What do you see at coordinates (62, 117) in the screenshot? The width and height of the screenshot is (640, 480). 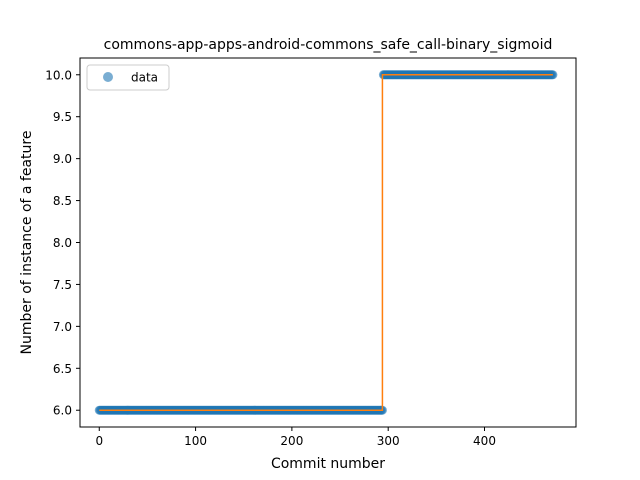 I see `y-tick-label: 9.5` at bounding box center [62, 117].